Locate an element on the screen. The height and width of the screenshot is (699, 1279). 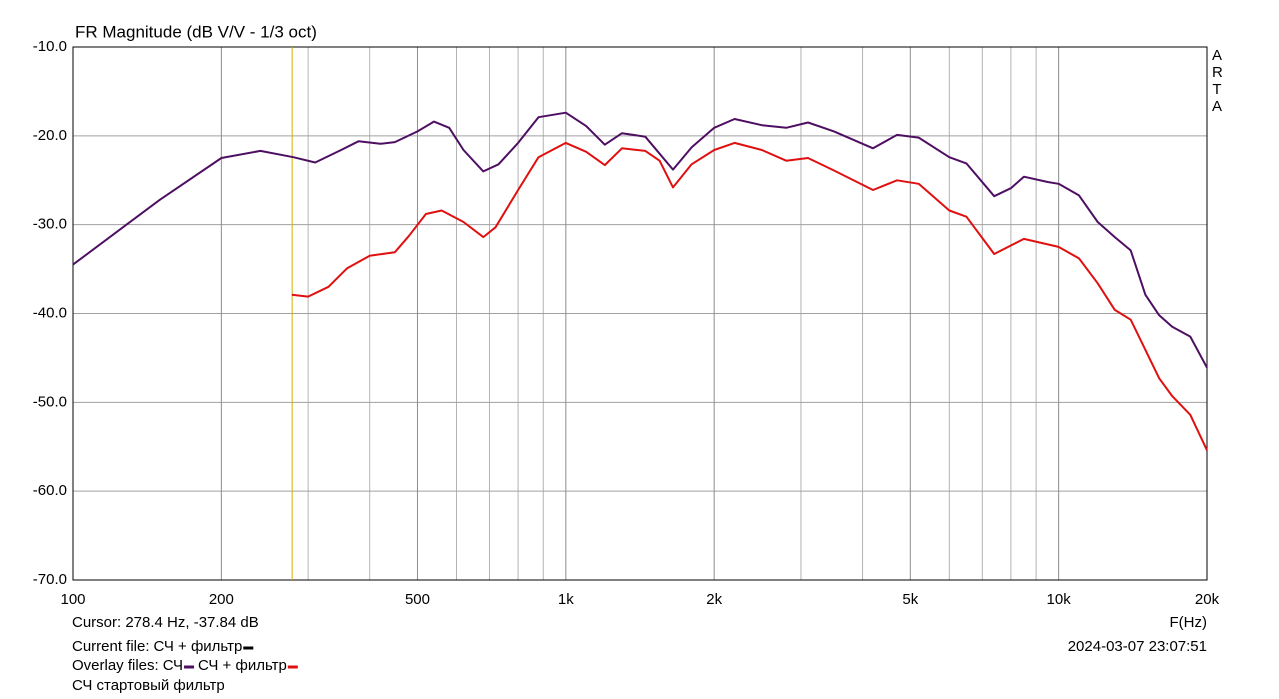
side-label: ARTA is located at coordinates (1217, 81).